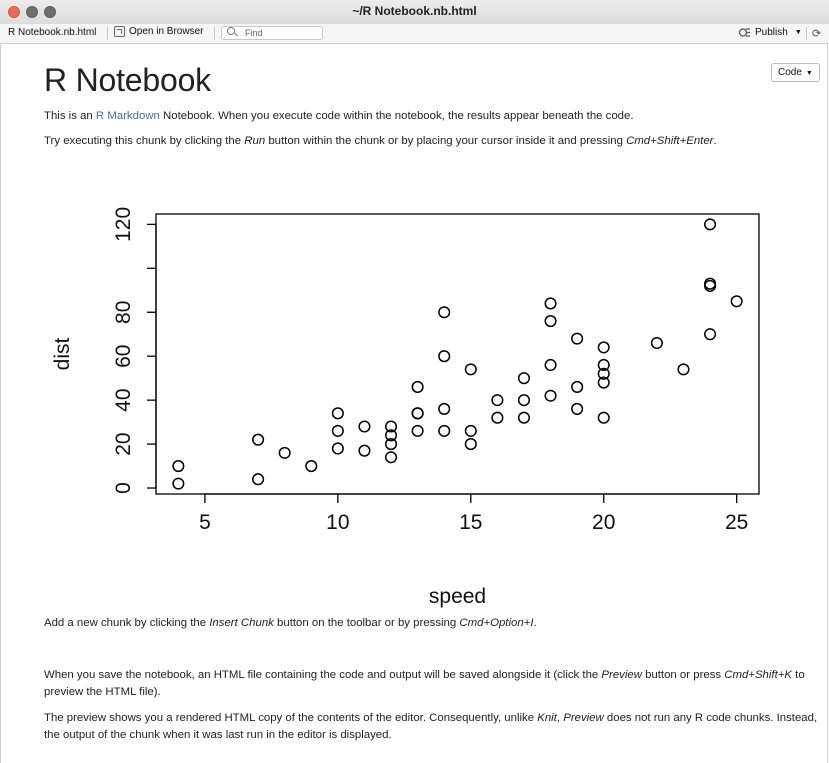  What do you see at coordinates (255, 141) in the screenshot?
I see `emphasis-text: Run` at bounding box center [255, 141].